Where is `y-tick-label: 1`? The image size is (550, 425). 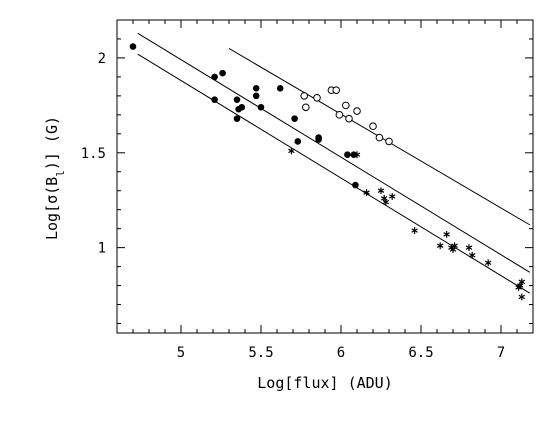
y-tick-label: 1 is located at coordinates (102, 249).